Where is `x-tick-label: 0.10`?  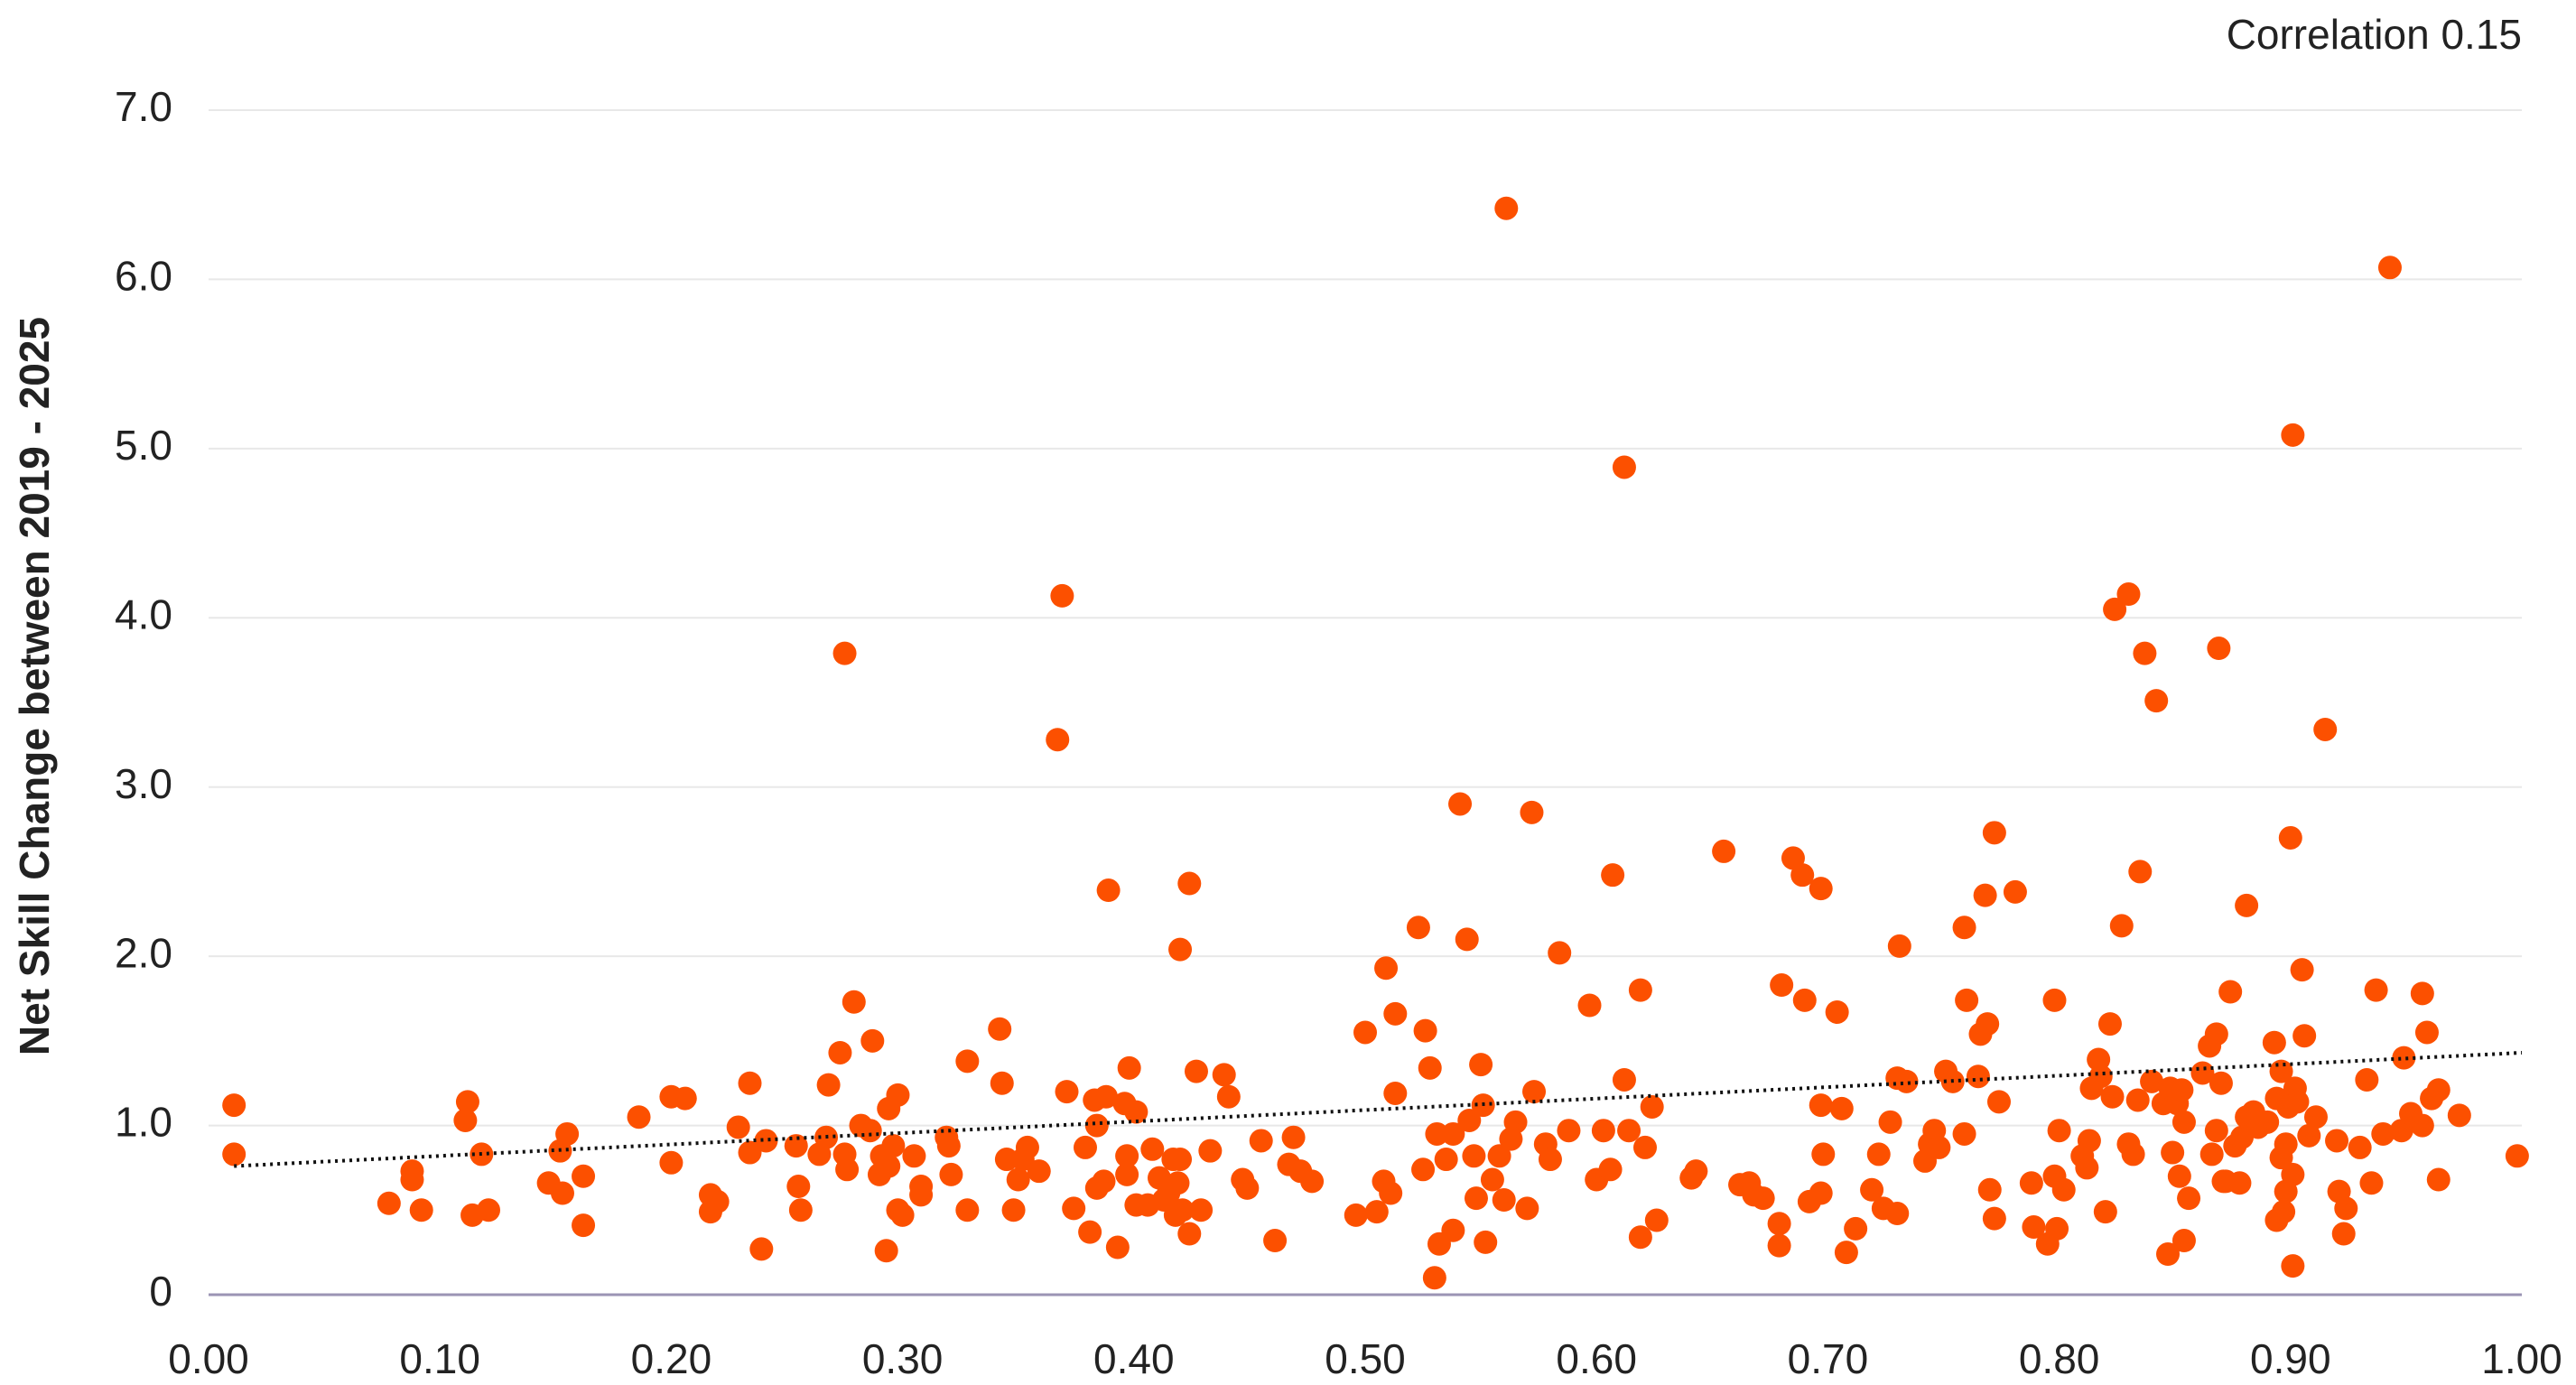
x-tick-label: 0.10 is located at coordinates (439, 1358).